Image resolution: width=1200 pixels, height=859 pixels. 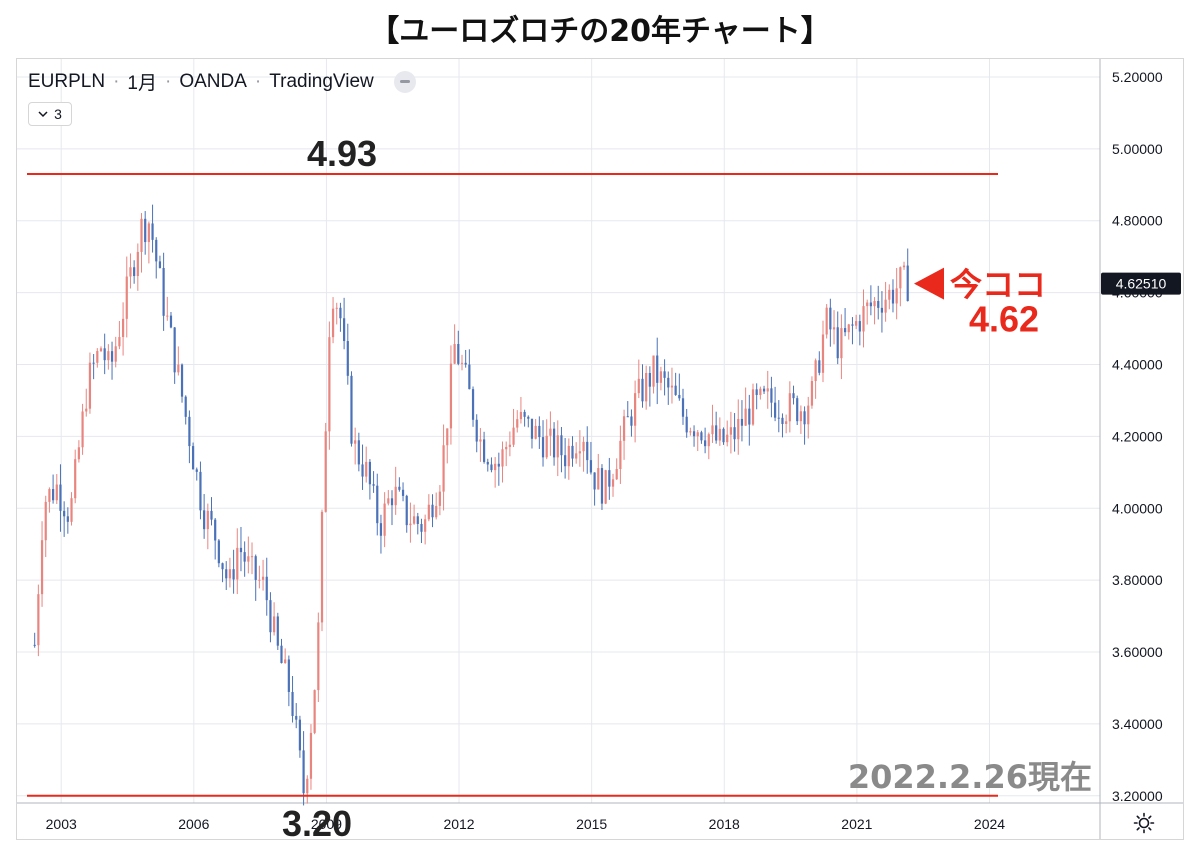 I want to click on legend-broker: OANDA, so click(x=213, y=81).